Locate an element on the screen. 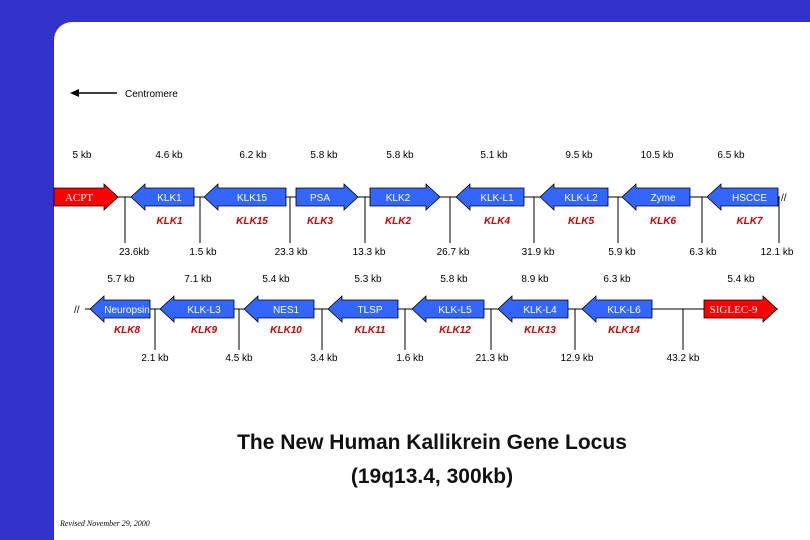 Image resolution: width=810 pixels, height=540 pixels. row2-gap-6: 12.9 kb is located at coordinates (577, 358).